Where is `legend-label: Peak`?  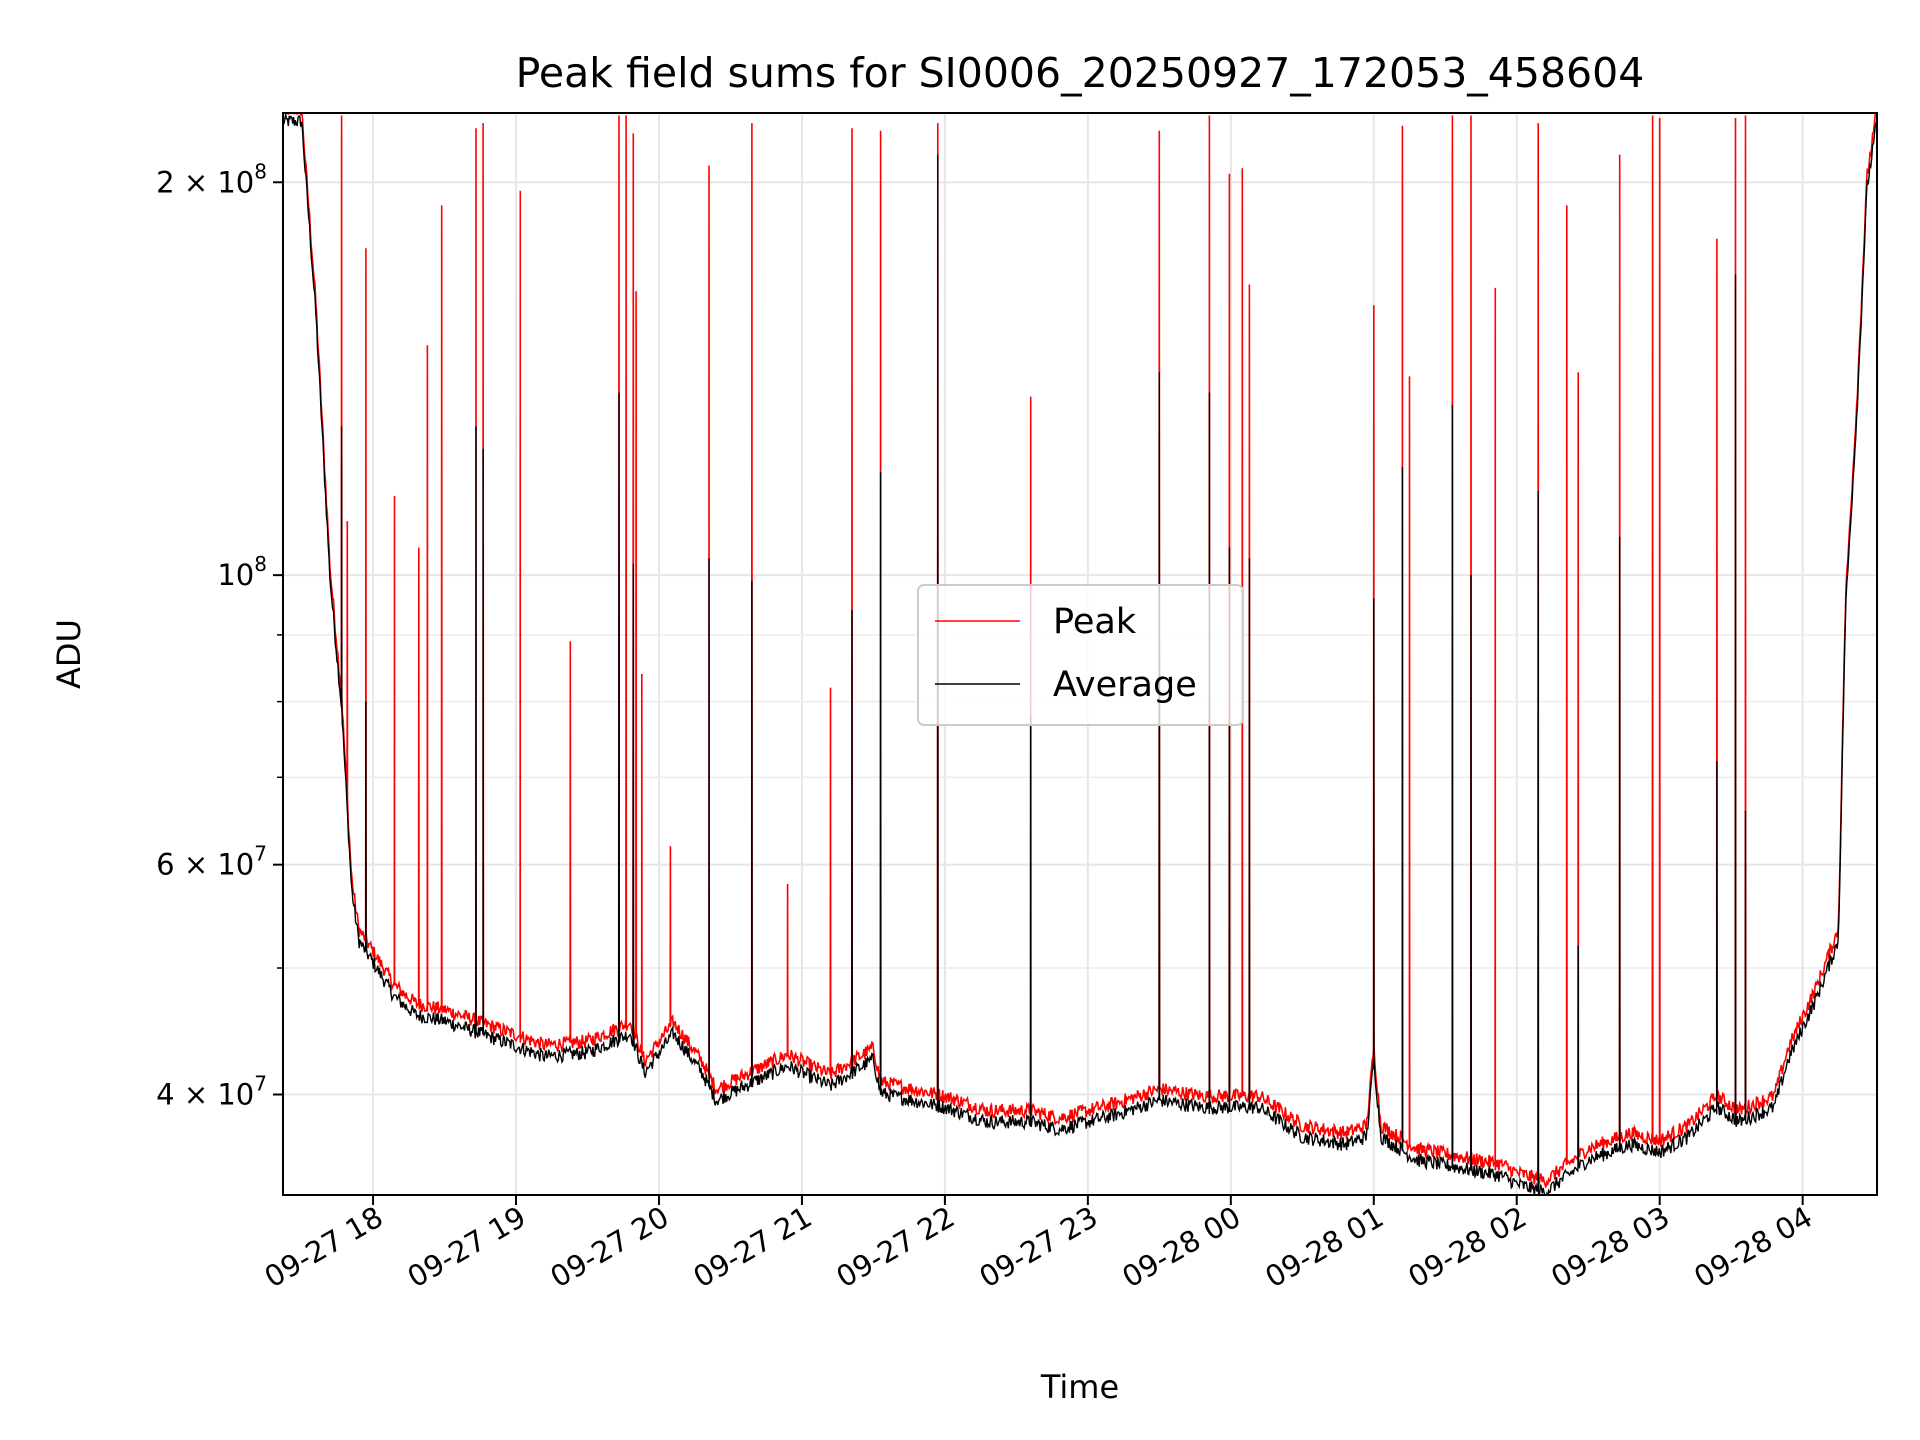 legend-label: Peak is located at coordinates (1095, 622).